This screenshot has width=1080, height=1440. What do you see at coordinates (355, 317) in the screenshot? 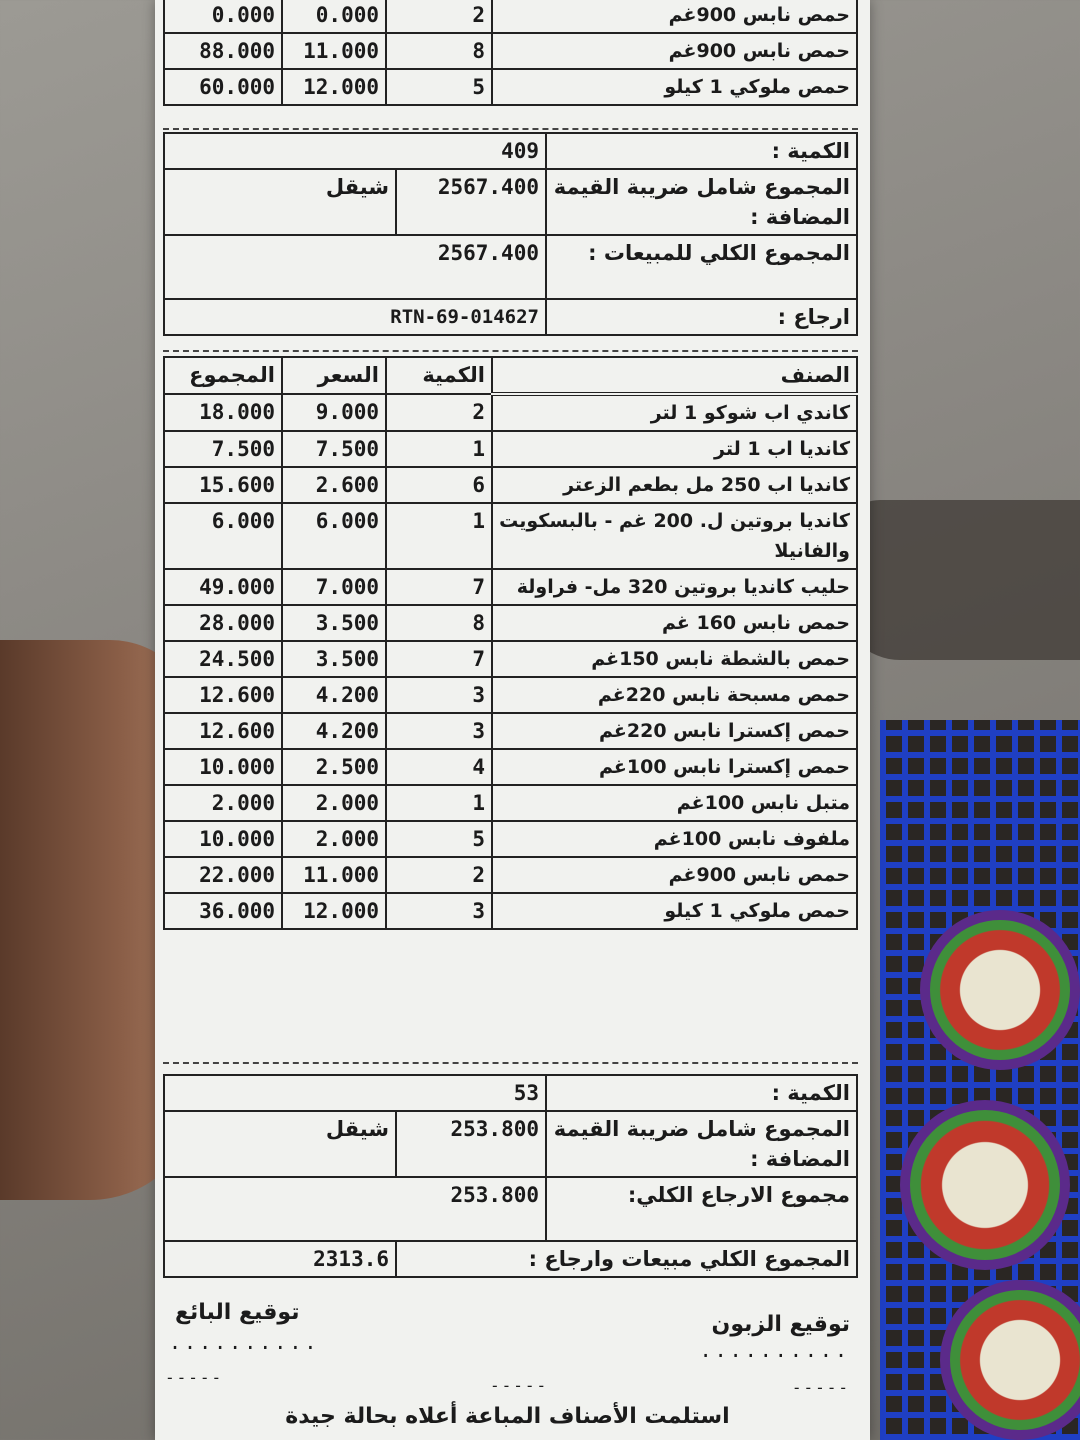
I see `return-id: RTN-69-014627` at bounding box center [355, 317].